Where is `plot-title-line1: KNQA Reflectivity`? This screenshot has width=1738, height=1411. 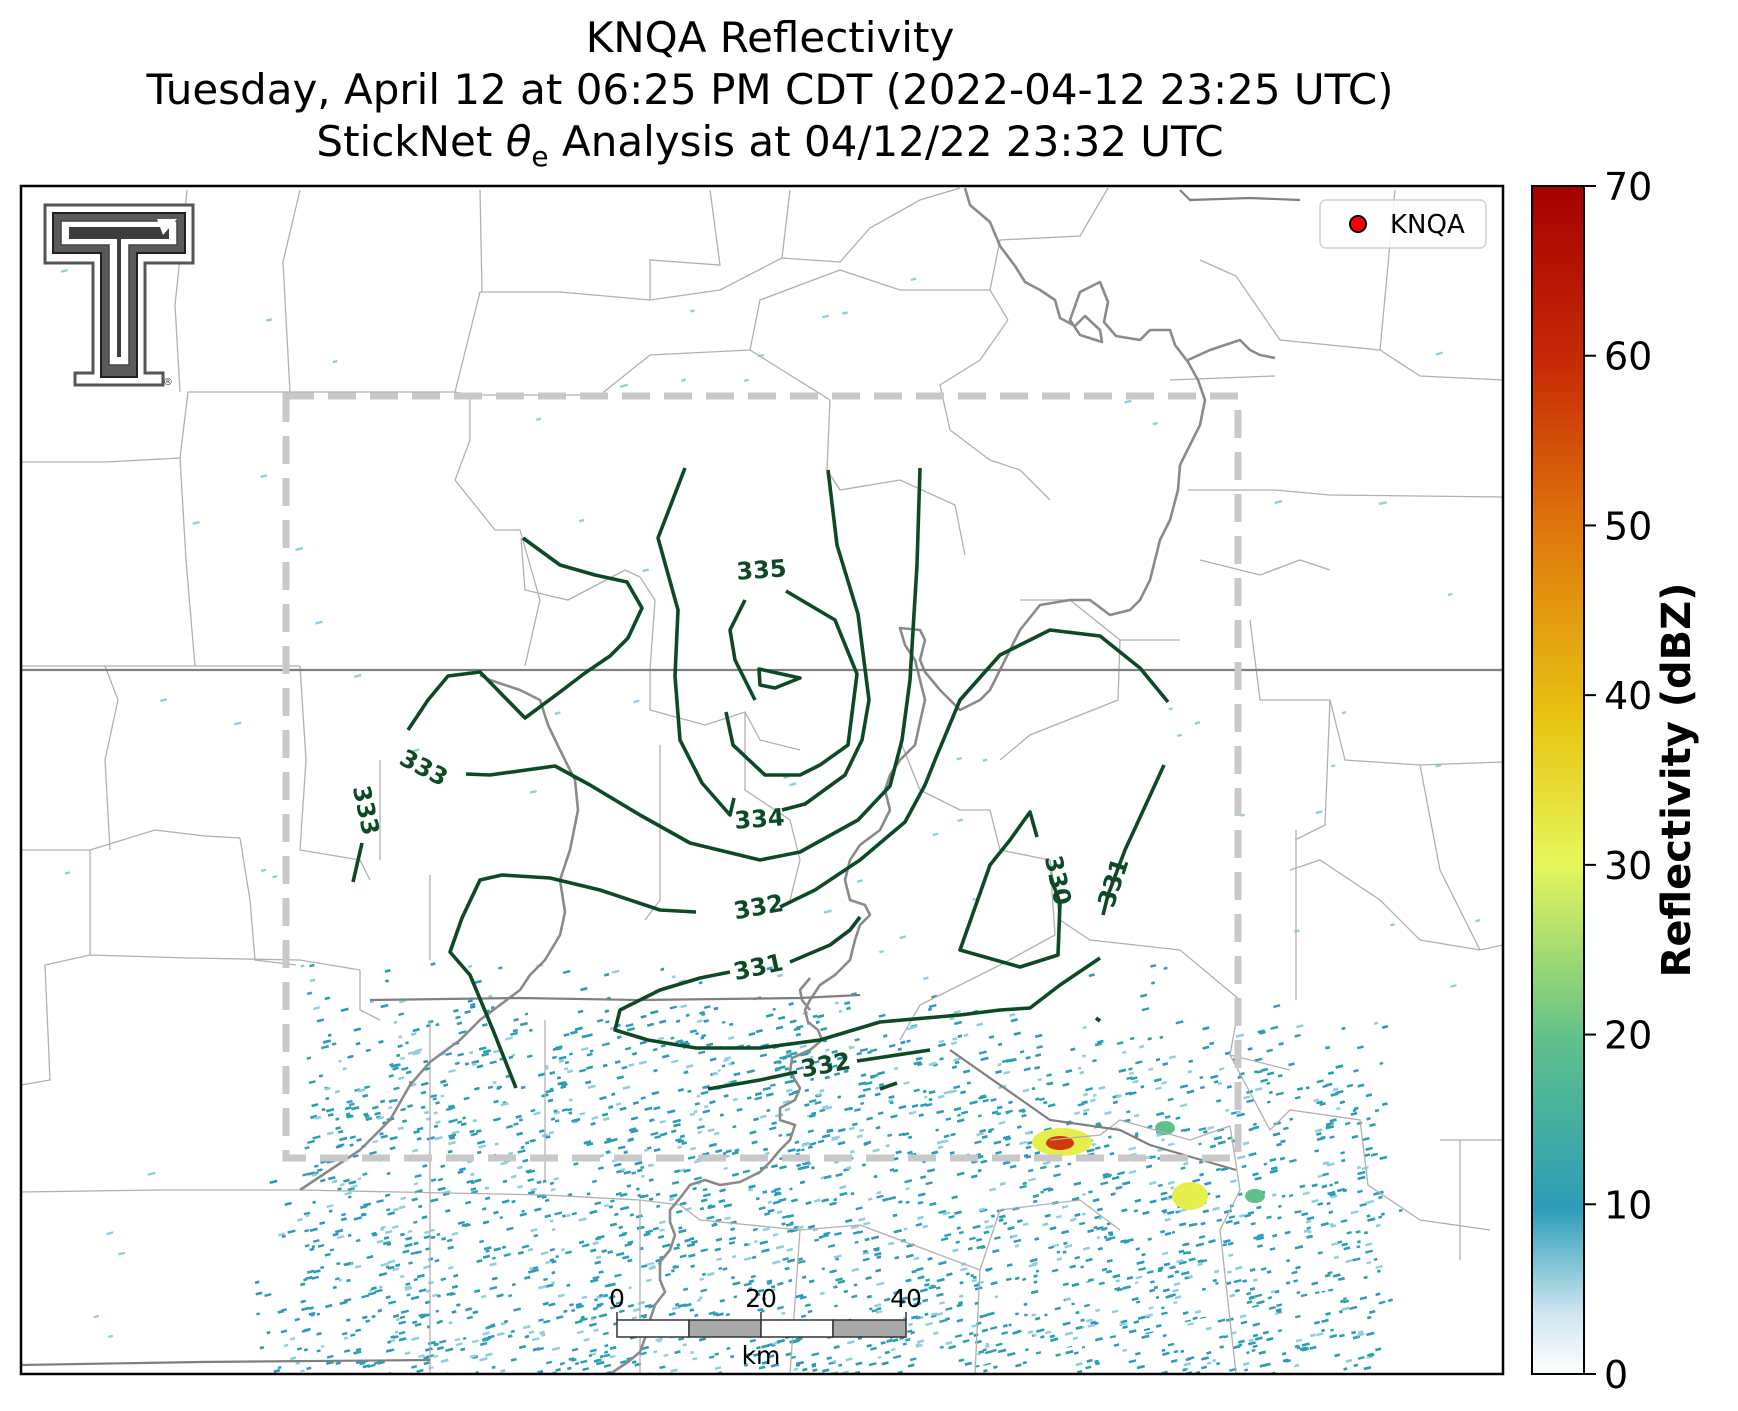 plot-title-line1: KNQA Reflectivity is located at coordinates (770, 37).